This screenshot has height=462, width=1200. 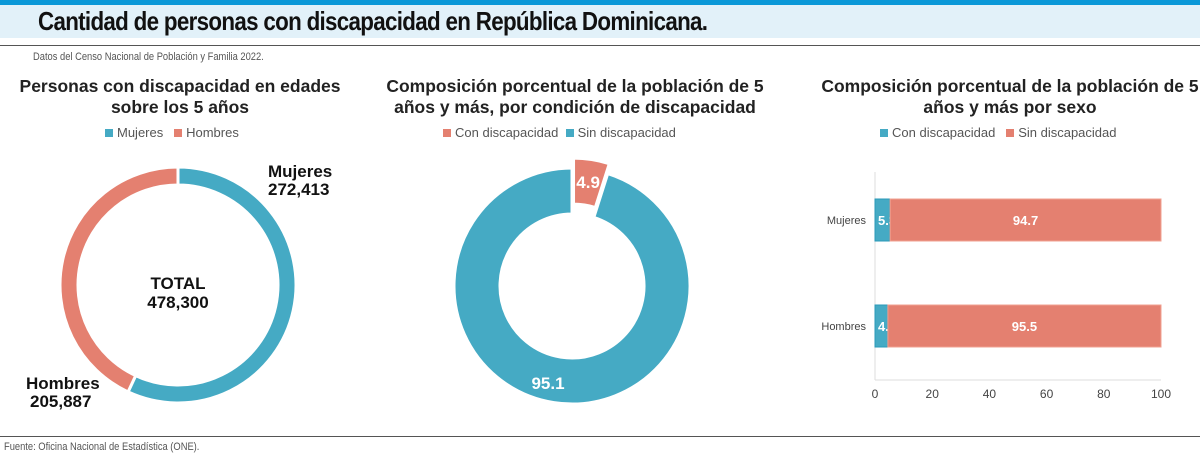 What do you see at coordinates (298, 189) in the screenshot?
I see `label-mujeres-value: 272,413` at bounding box center [298, 189].